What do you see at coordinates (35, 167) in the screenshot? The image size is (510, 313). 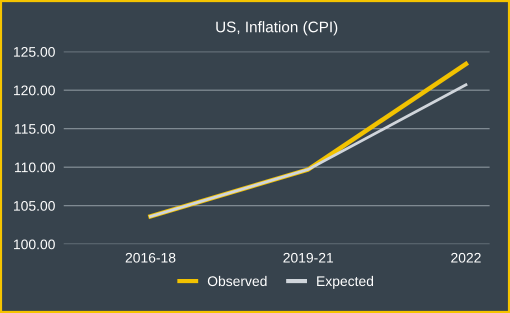 I see `y-tick-label: 110.00` at bounding box center [35, 167].